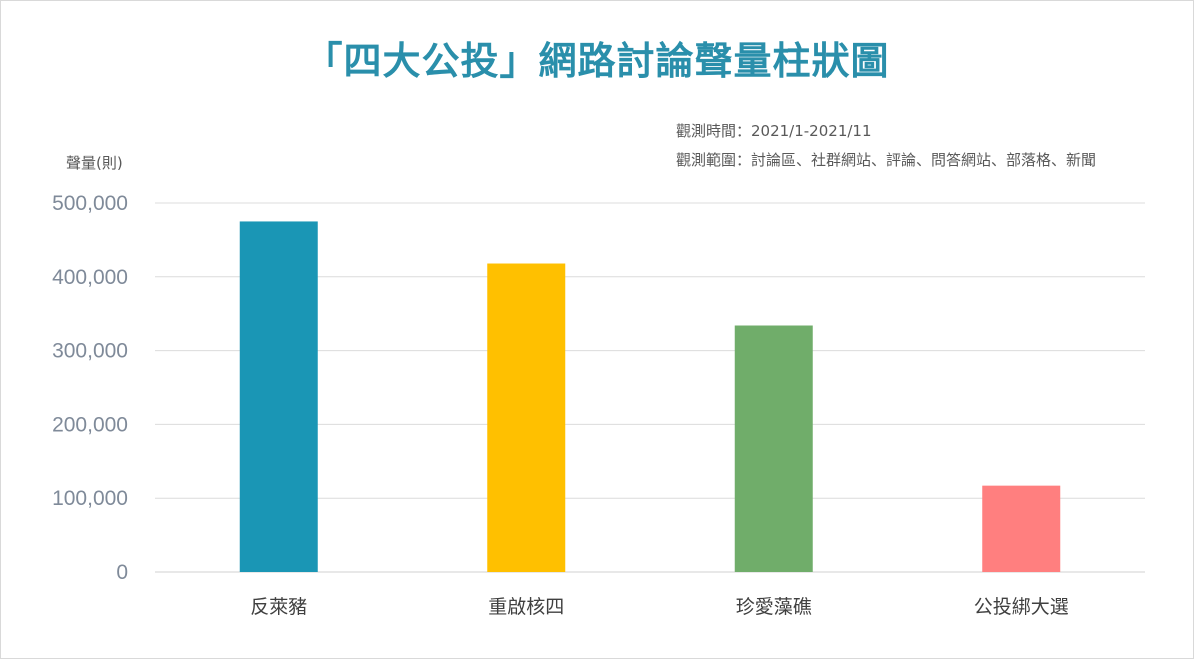 The image size is (1194, 659). Describe the element at coordinates (774, 131) in the screenshot. I see `observation-period-note: 觀測時間：2021/1-2021/11` at that location.